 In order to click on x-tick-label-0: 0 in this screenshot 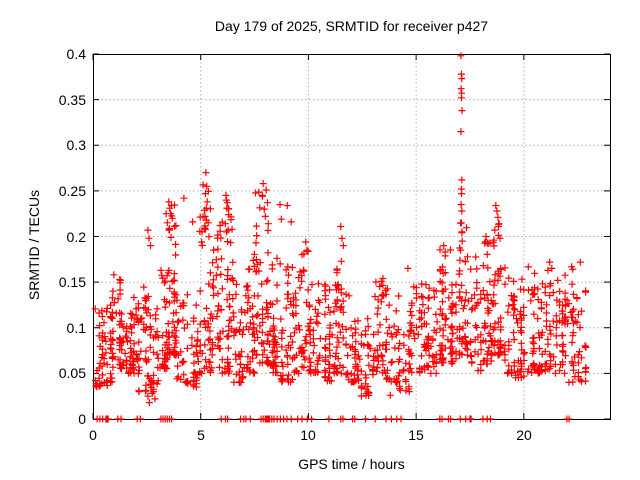, I will do `click(93, 435)`.